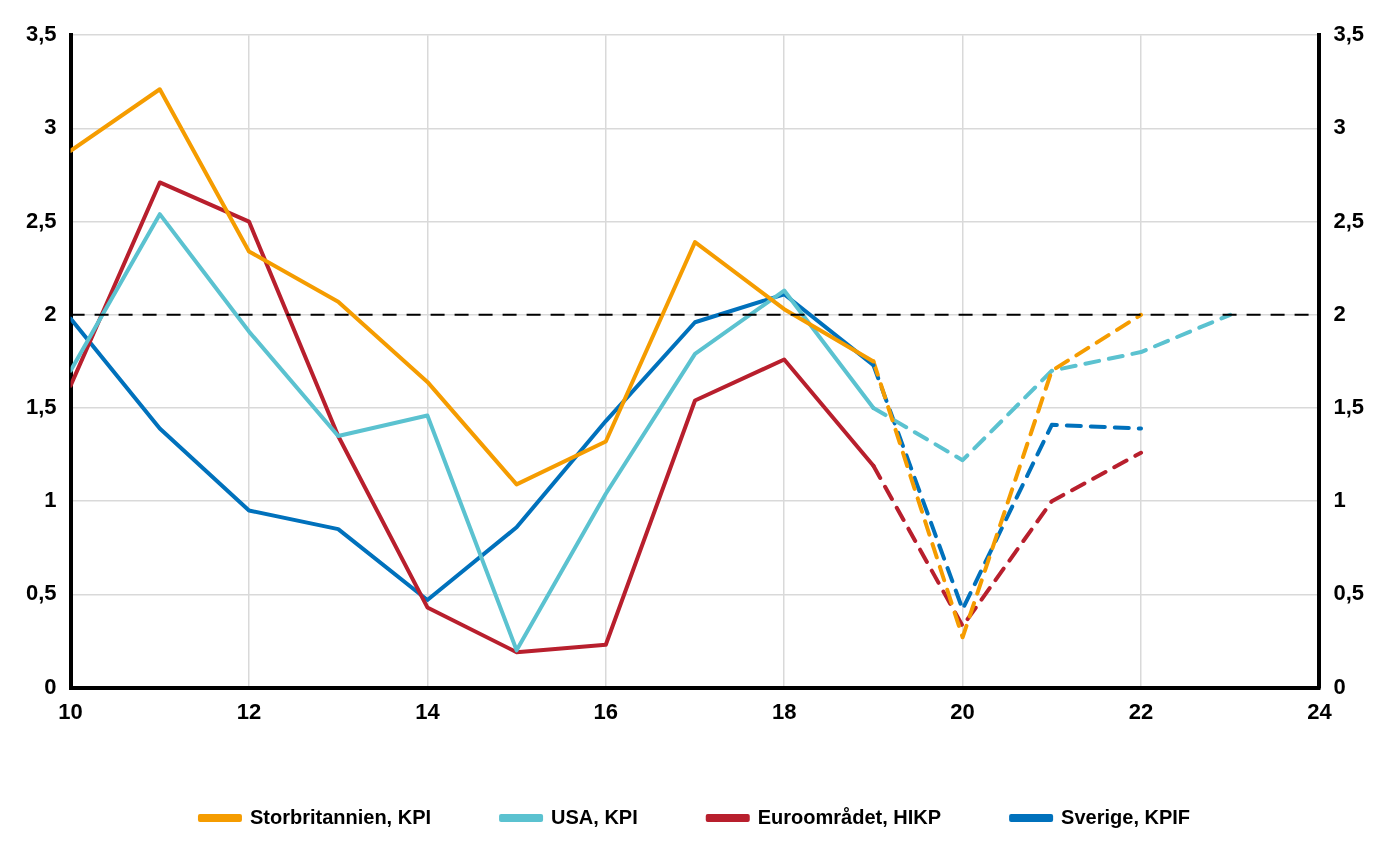 This screenshot has height=846, width=1396. I want to click on y-tick-label: 2,5, so click(41, 220).